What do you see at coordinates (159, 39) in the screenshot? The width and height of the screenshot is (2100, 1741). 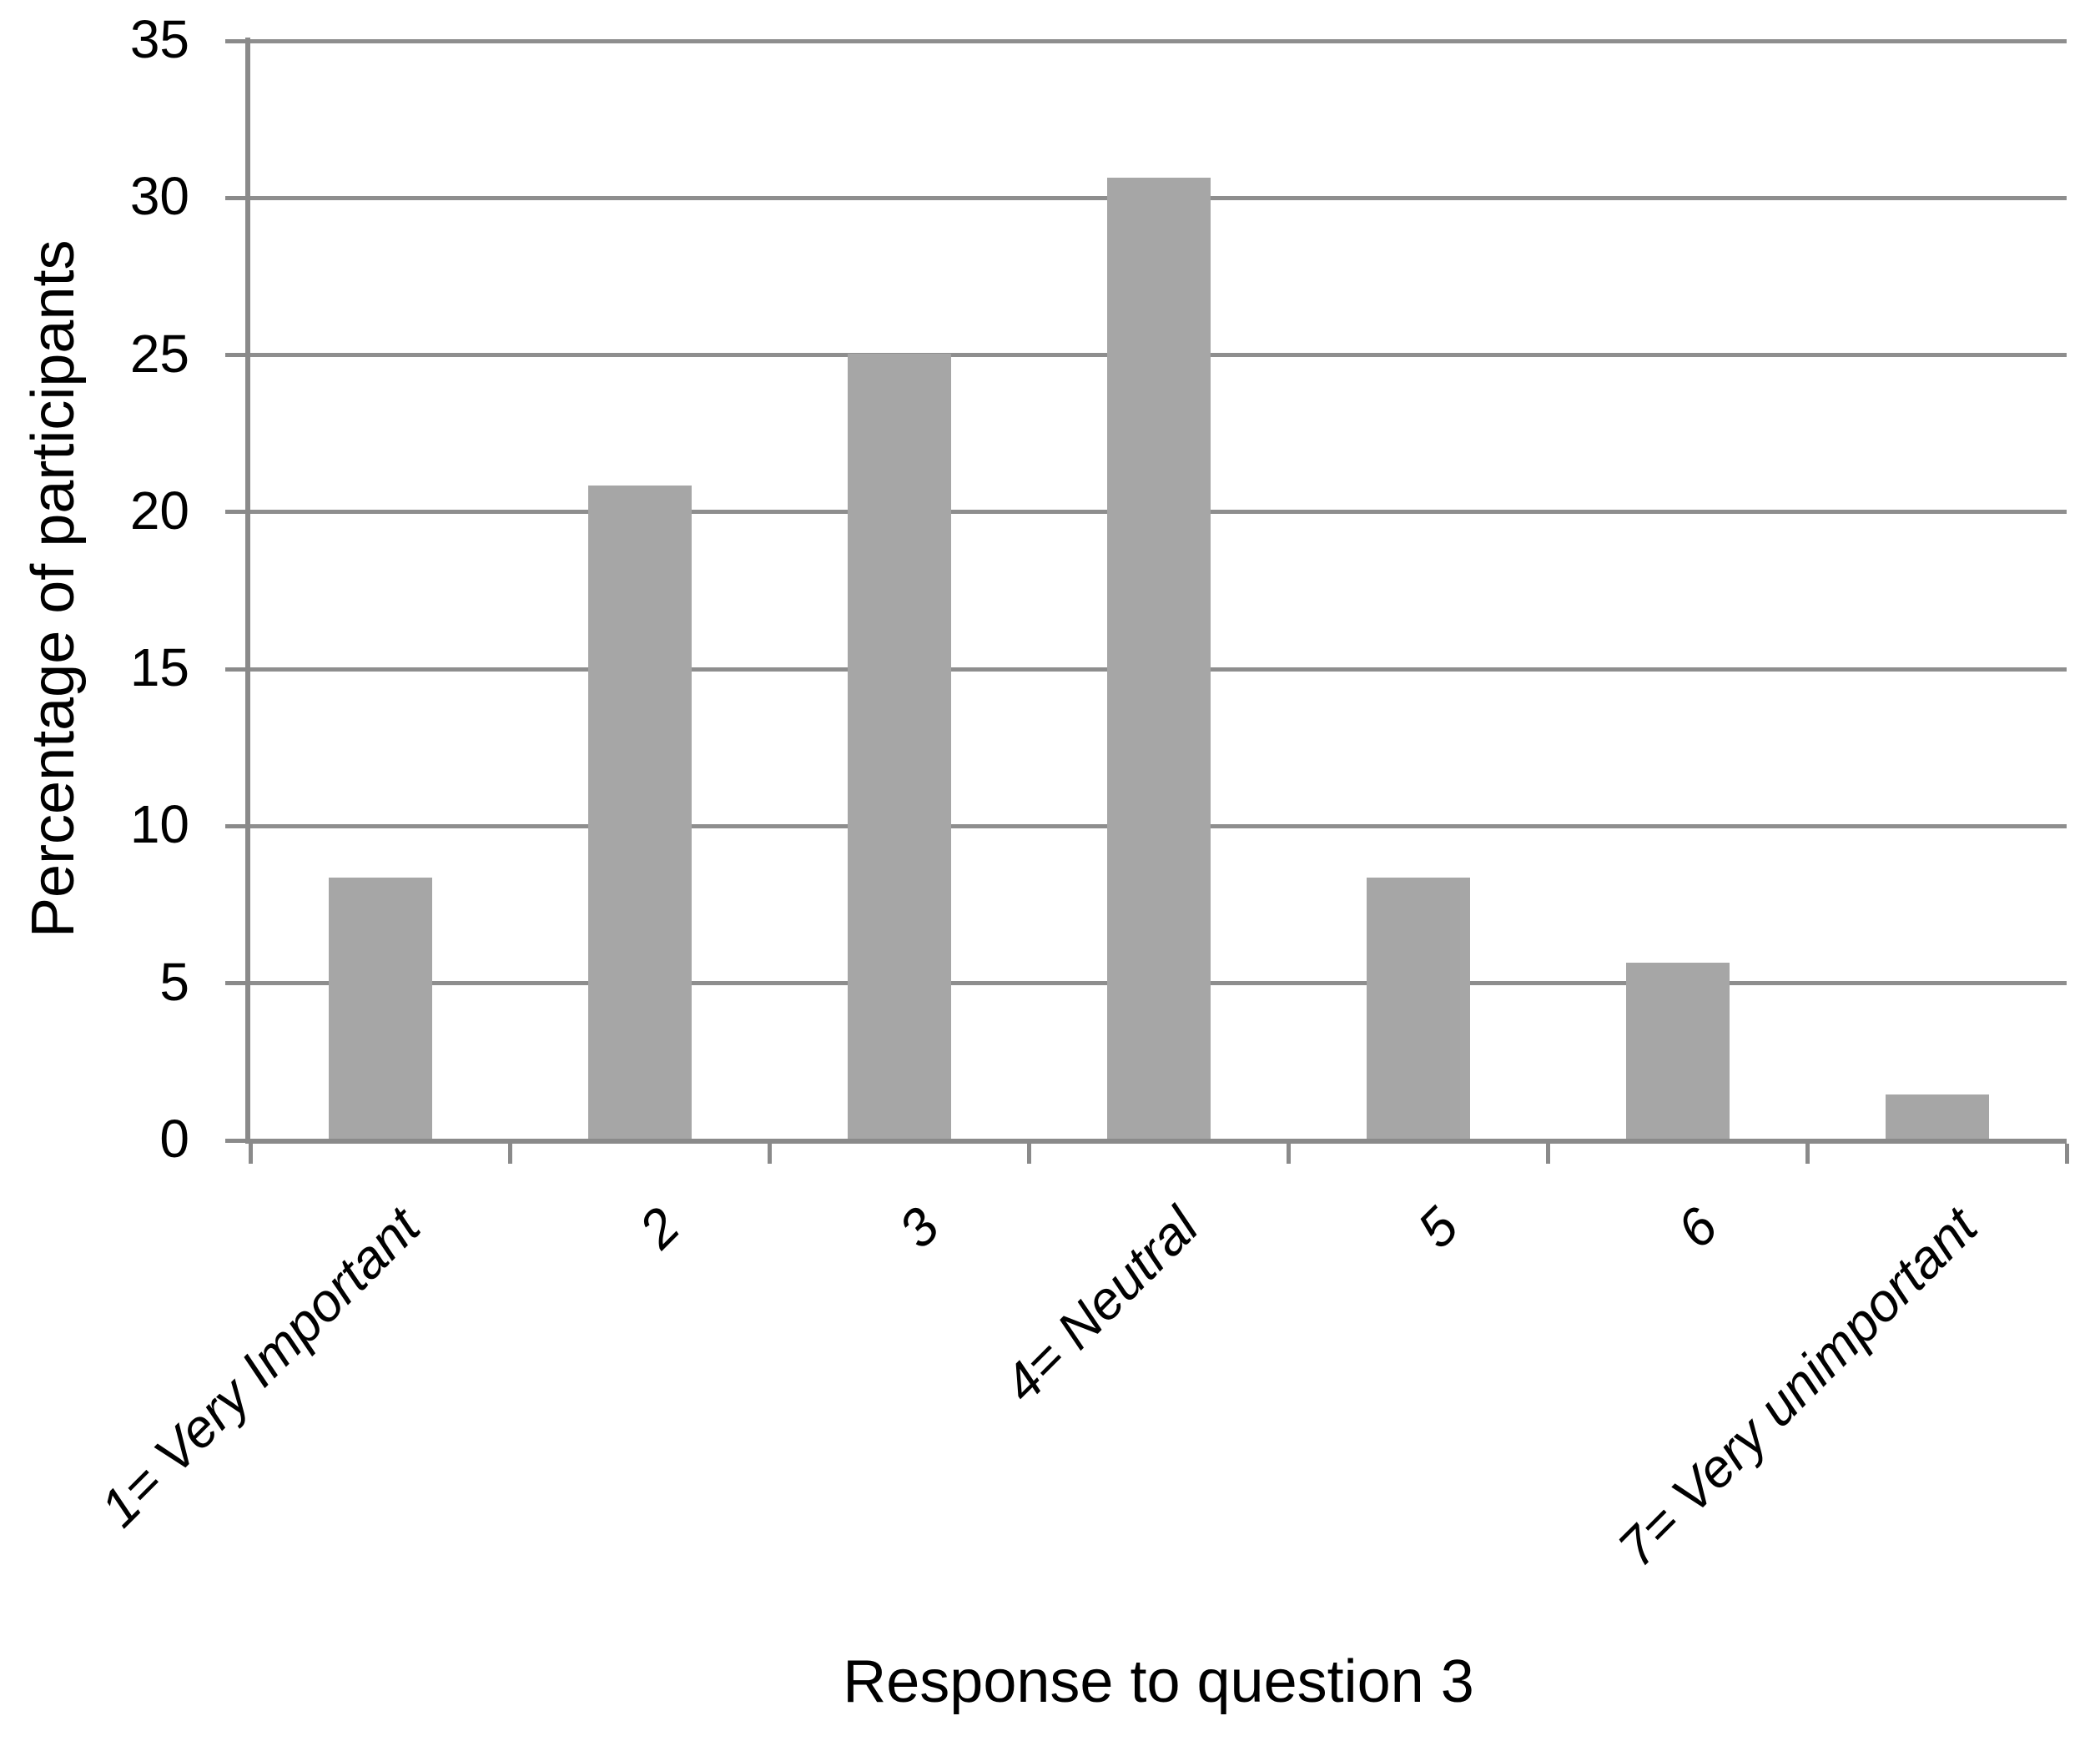 I see `y-tick-label-35: 35` at bounding box center [159, 39].